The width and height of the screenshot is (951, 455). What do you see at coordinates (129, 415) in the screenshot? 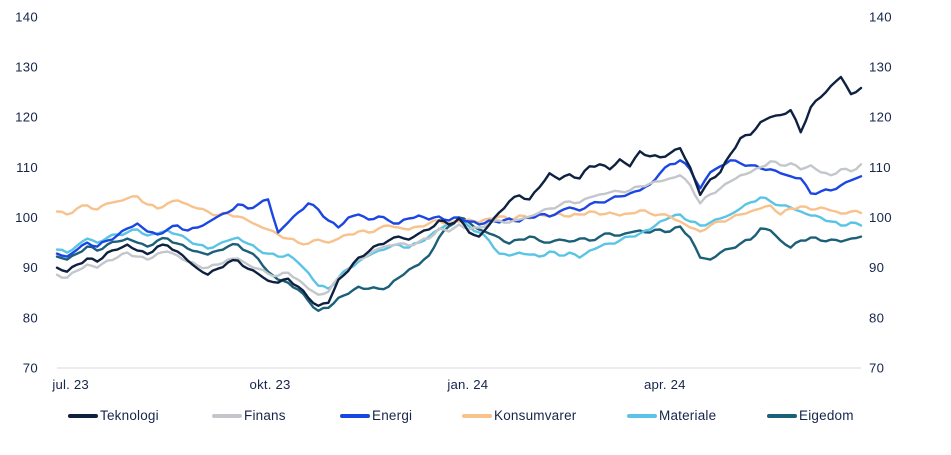
I see `legend-label: Teknologi` at bounding box center [129, 415].